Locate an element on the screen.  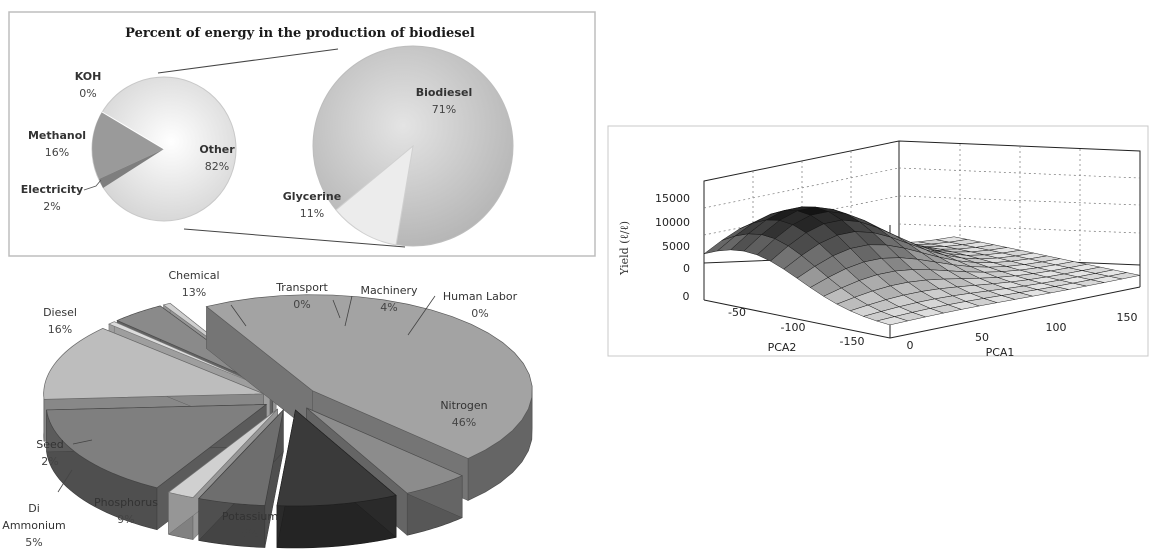
pie3d-label-di-ammonium: Di Ammonium 5% is located at coordinates (33, 525).